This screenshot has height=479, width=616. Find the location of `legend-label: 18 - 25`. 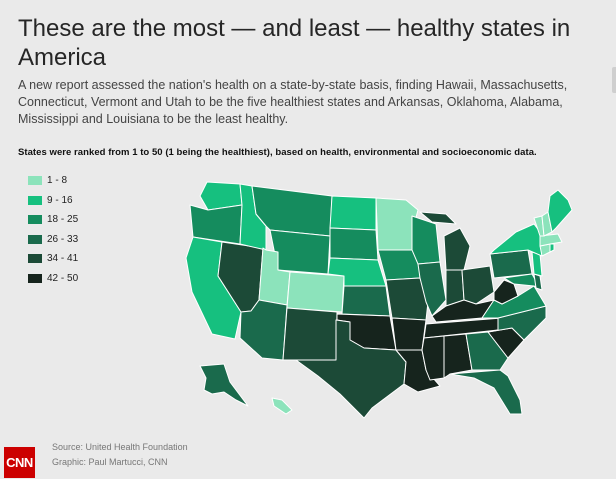

legend-label: 18 - 25 is located at coordinates (63, 219).